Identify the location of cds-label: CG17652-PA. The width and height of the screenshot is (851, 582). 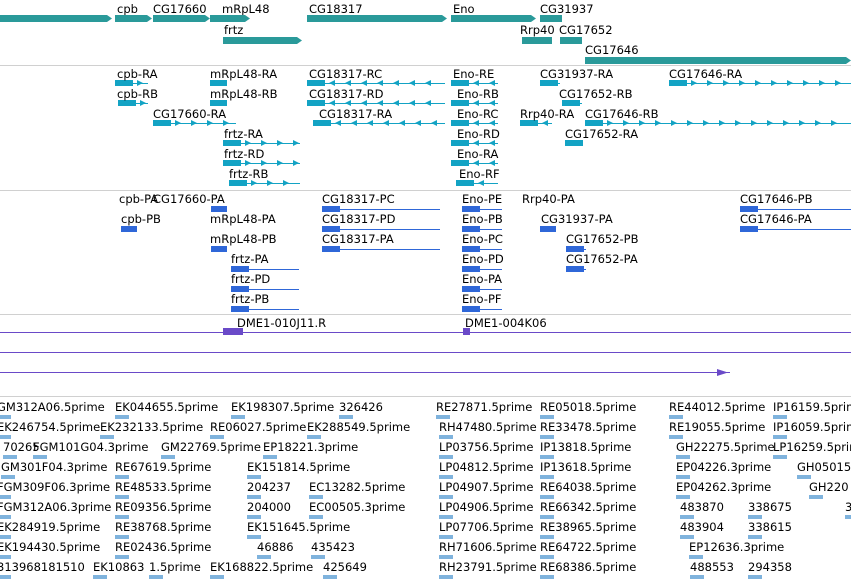
(602, 259).